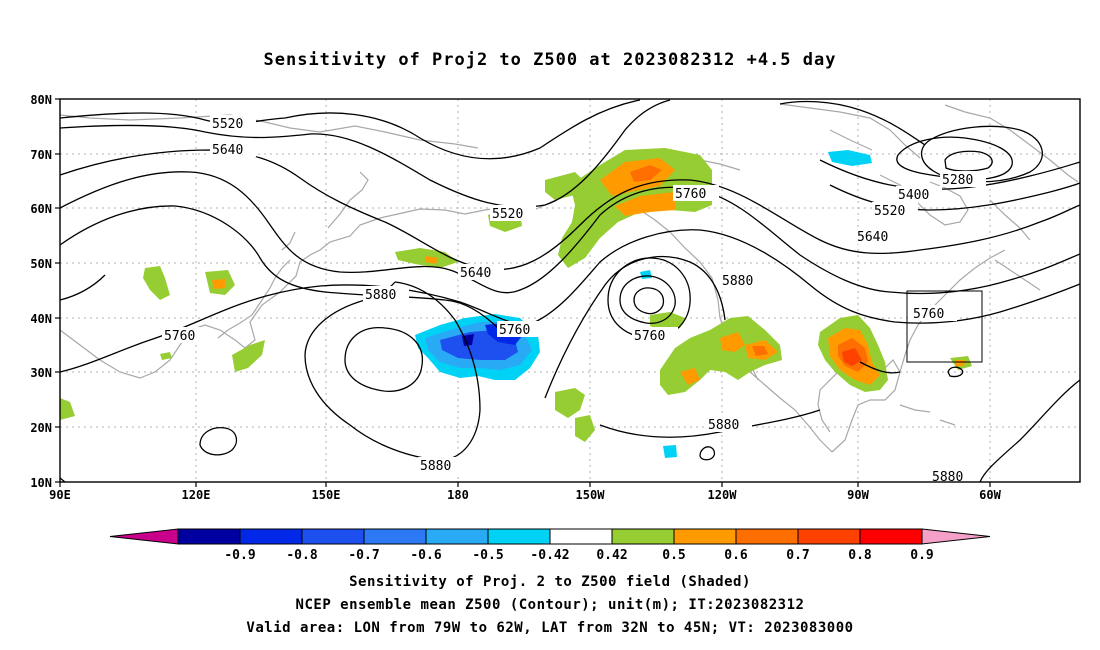  What do you see at coordinates (363, 555) in the screenshot?
I see `colorbar-tick-label: -0.7` at bounding box center [363, 555].